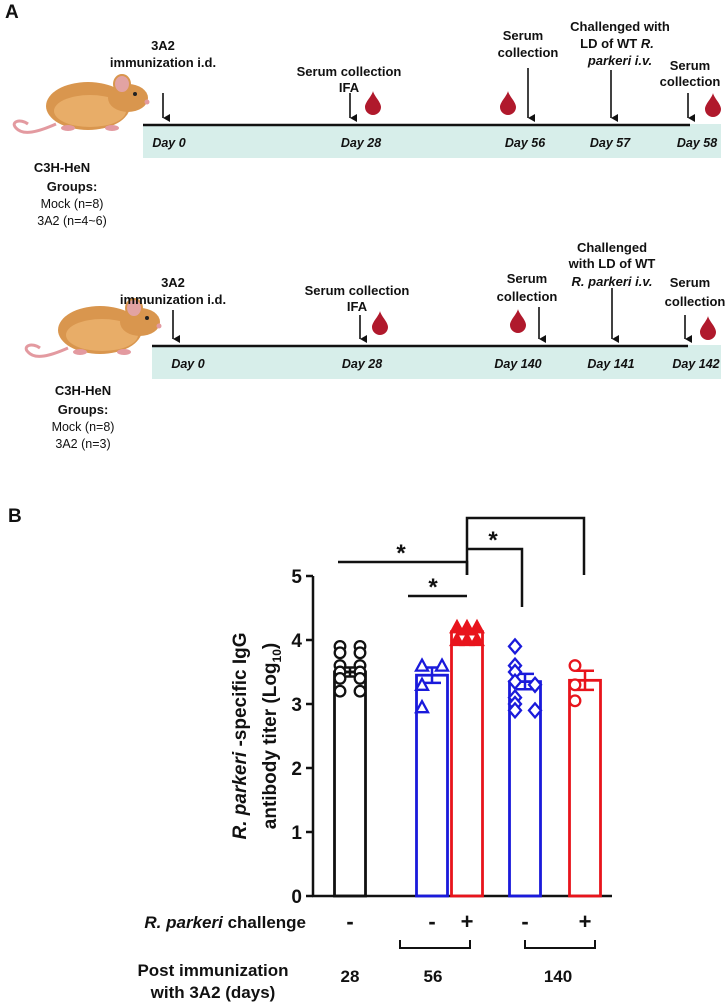 This screenshot has width=726, height=1003. What do you see at coordinates (610, 364) in the screenshot?
I see `day-label: Day 141` at bounding box center [610, 364].